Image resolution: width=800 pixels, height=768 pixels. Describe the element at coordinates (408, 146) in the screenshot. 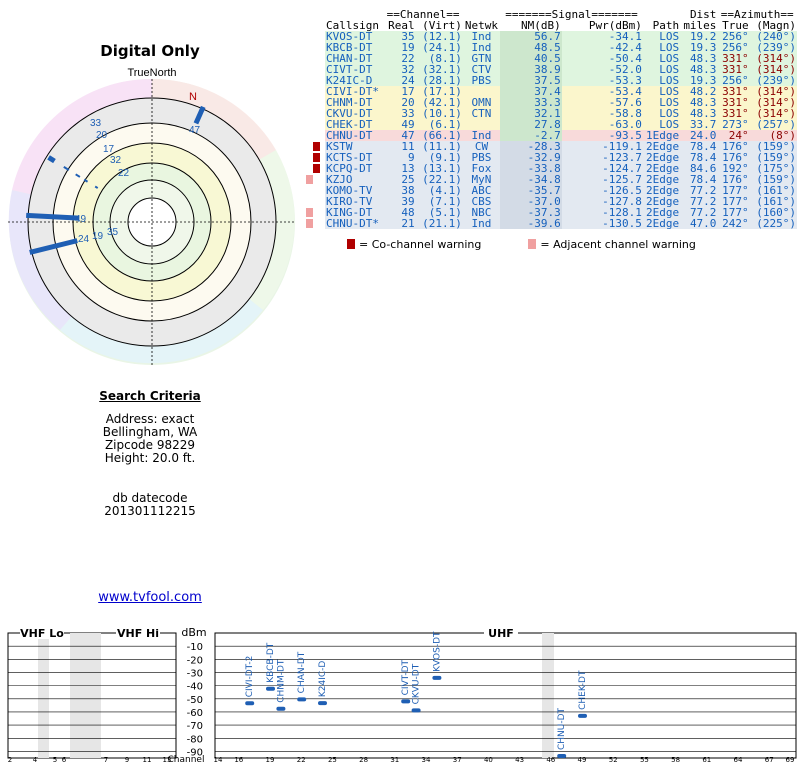

I see `cell-real: 11` at that location.